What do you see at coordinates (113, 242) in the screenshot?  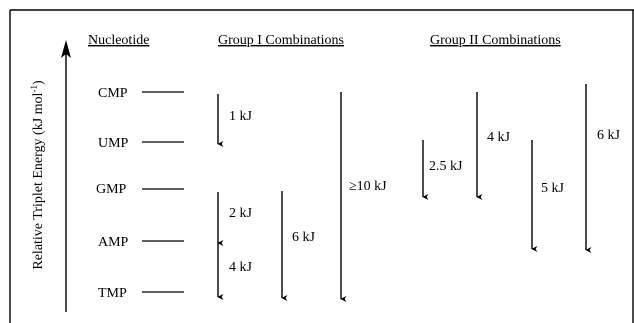 I see `nucleotide-label-amp: AMP` at bounding box center [113, 242].